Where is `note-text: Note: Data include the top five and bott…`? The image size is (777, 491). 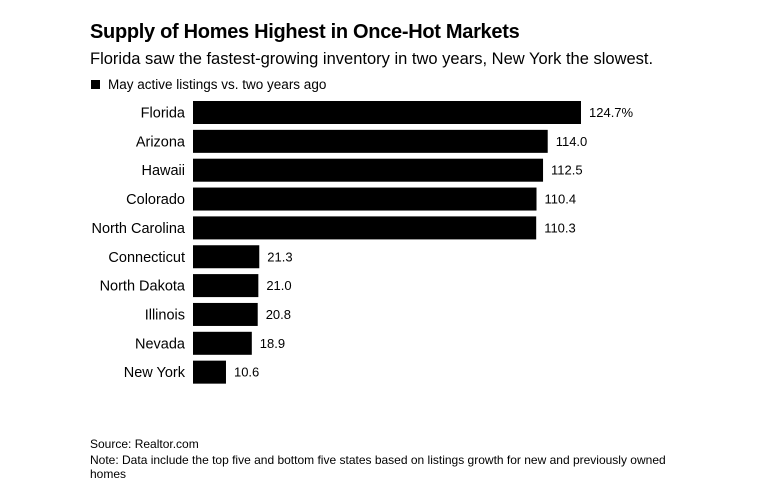
note-text: Note: Data include the top five and bott… is located at coordinates (378, 467).